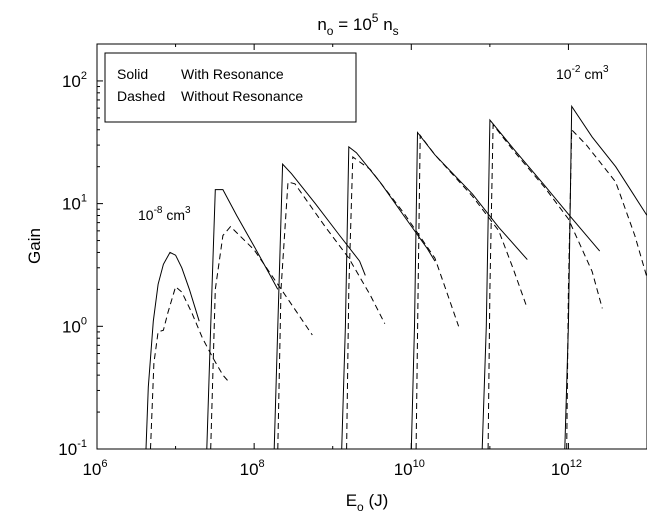 This screenshot has width=647, height=522. I want to click on x-tick-label: 10¹⁰, so click(409, 468).